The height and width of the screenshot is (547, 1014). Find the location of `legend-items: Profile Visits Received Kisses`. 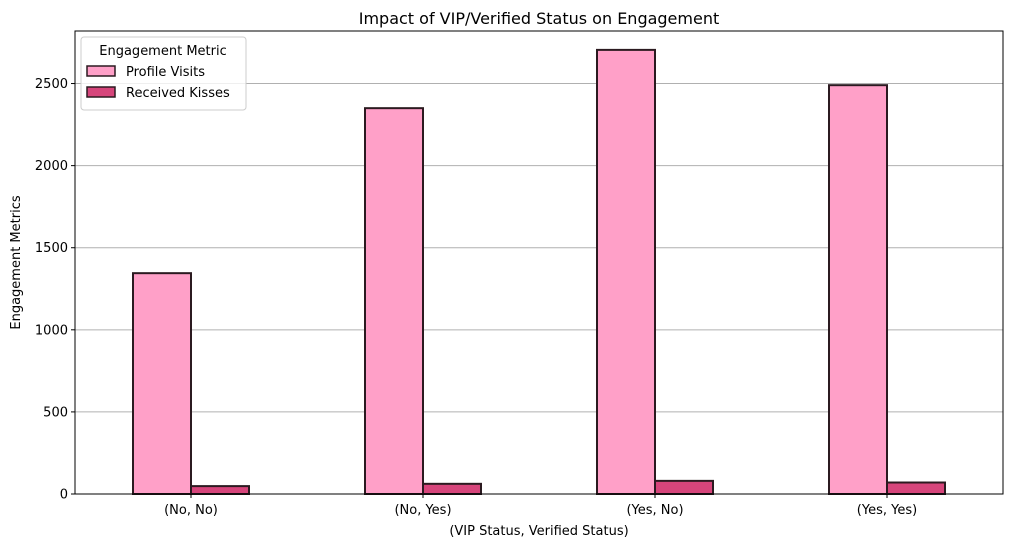

legend-items: Profile Visits Received Kisses is located at coordinates (158, 83).